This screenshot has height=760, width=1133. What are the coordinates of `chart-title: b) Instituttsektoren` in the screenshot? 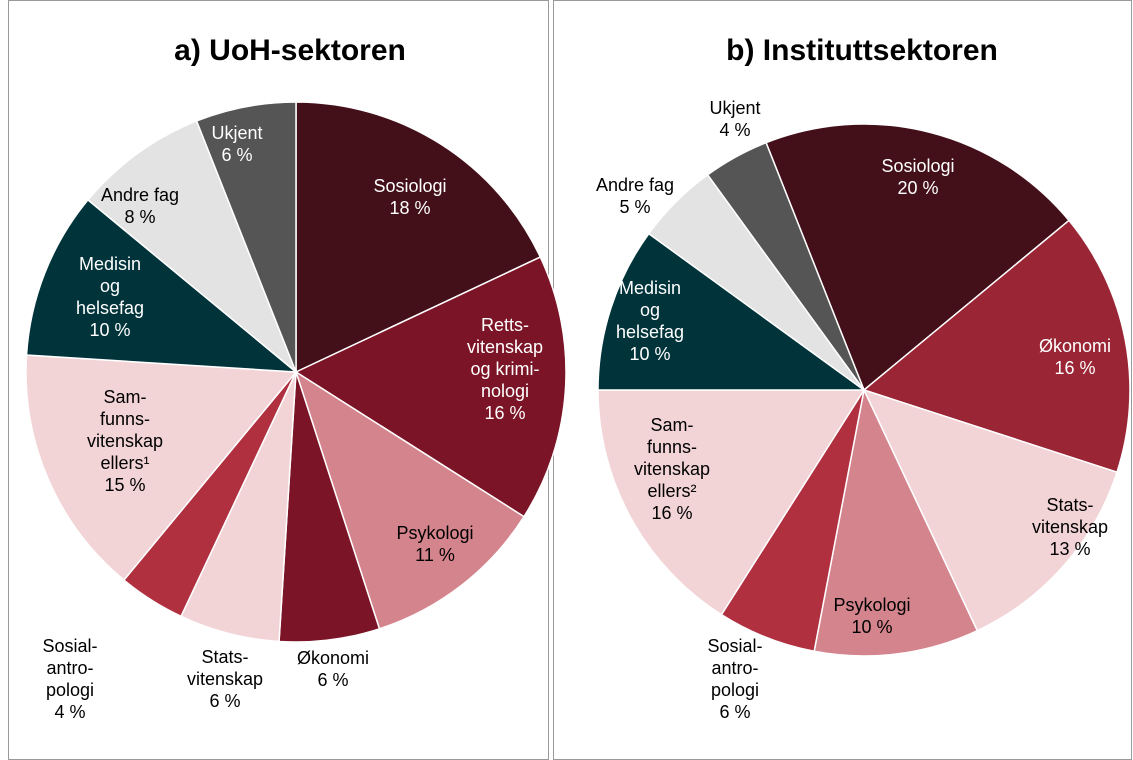 It's located at (862, 50).